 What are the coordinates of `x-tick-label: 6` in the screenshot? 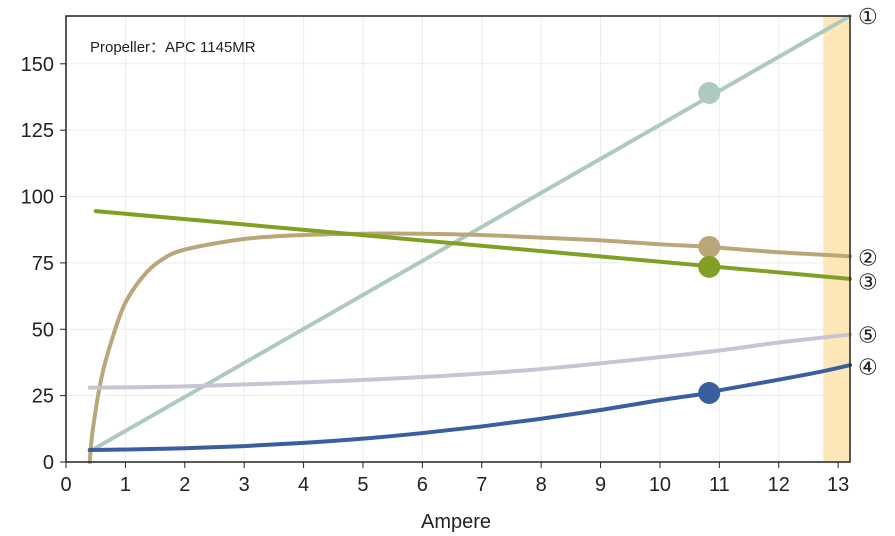 It's located at (422, 485).